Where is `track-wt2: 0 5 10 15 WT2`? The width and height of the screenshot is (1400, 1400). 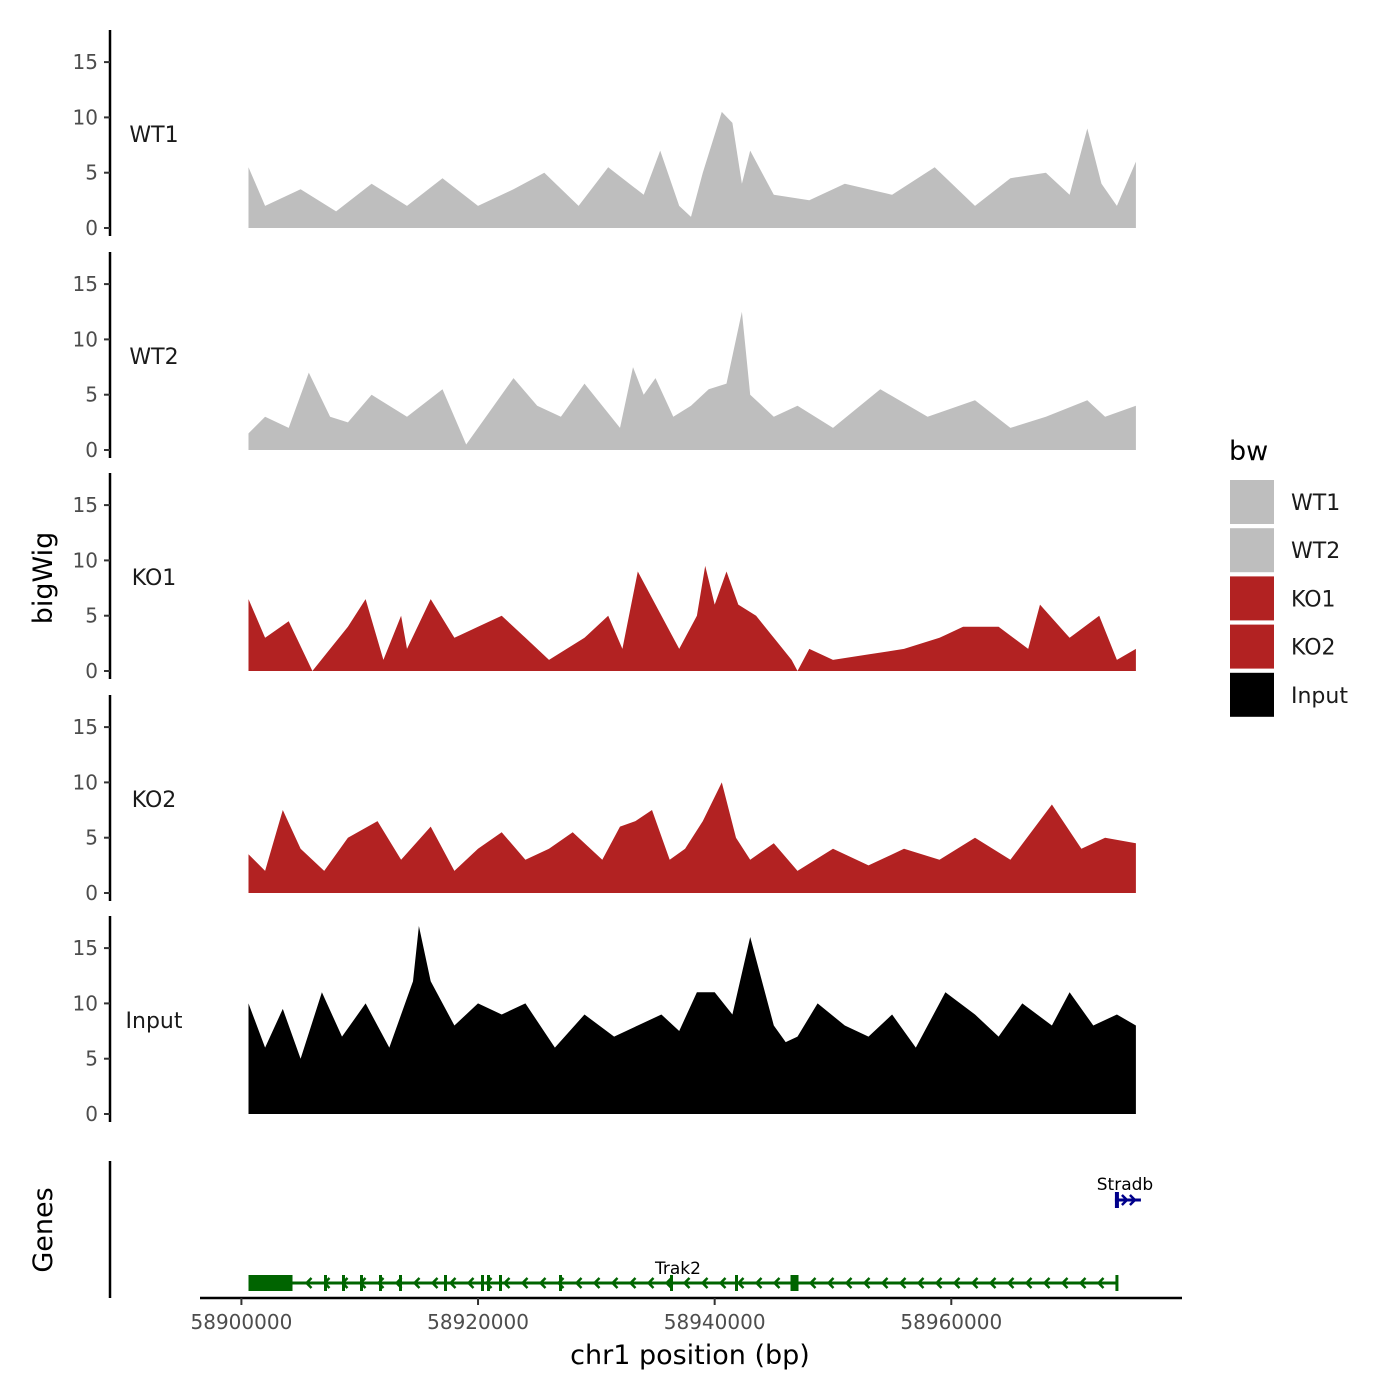 track-wt2: 0 5 10 15 WT2 is located at coordinates (604, 357).